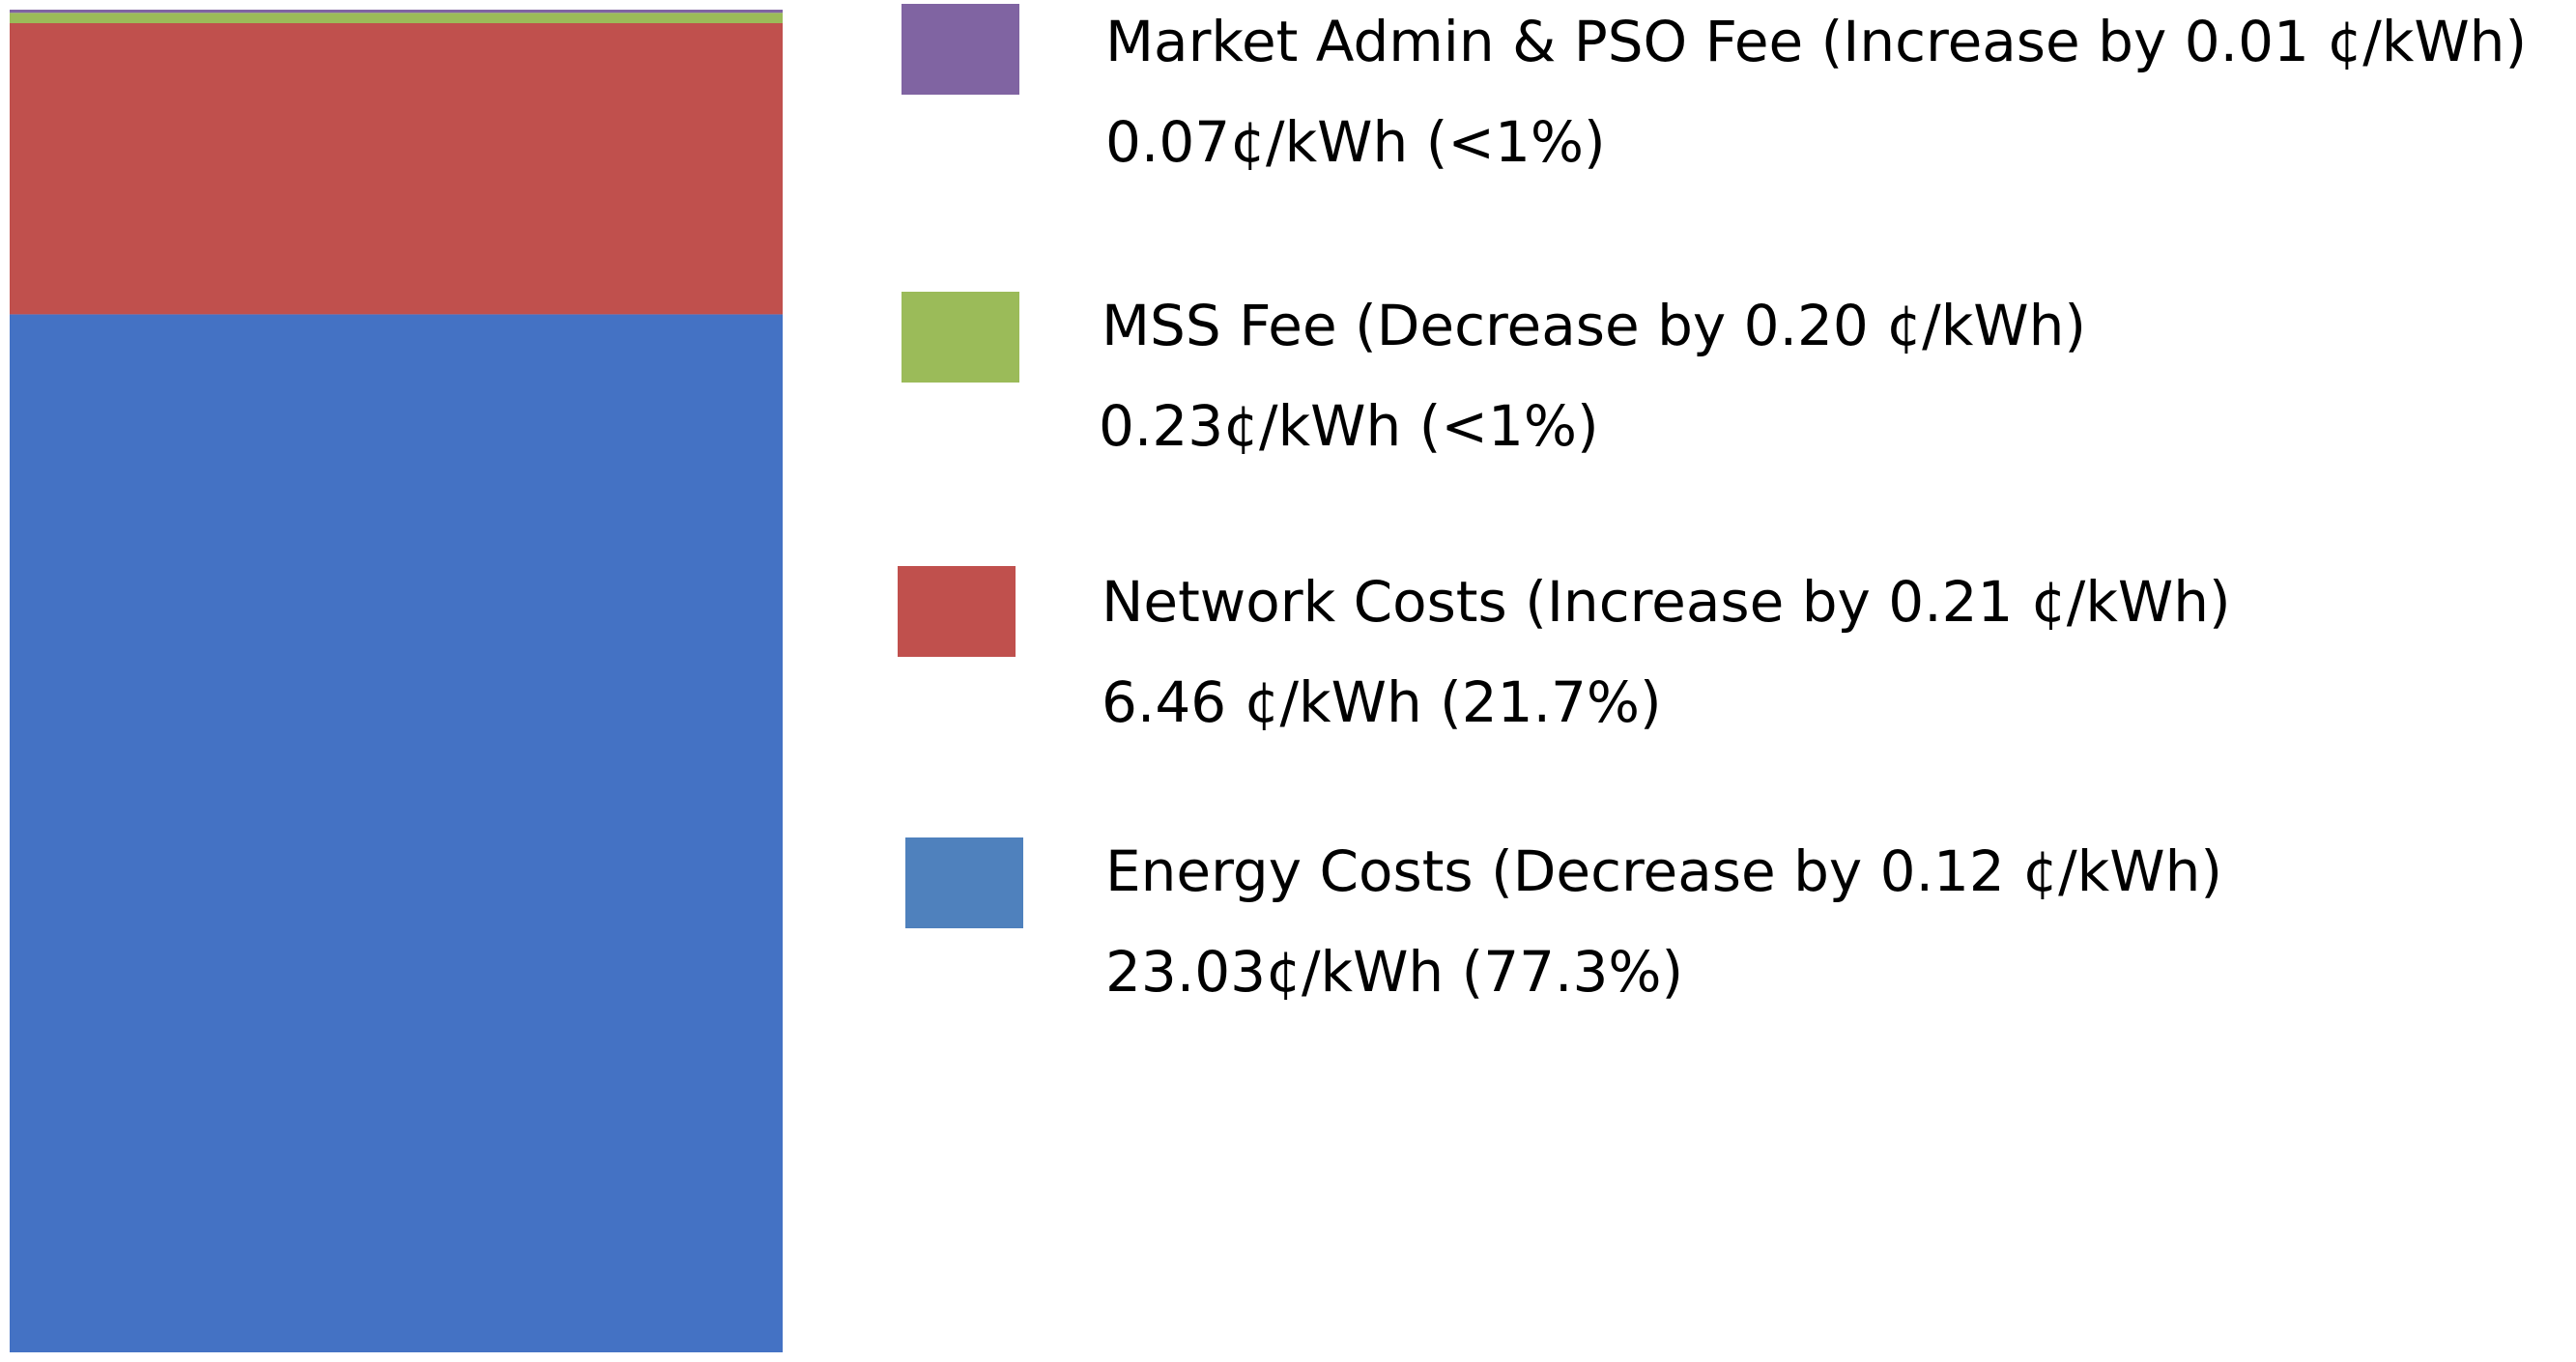 The image size is (2576, 1362). I want to click on legend-swatch-energy-costs, so click(964, 882).